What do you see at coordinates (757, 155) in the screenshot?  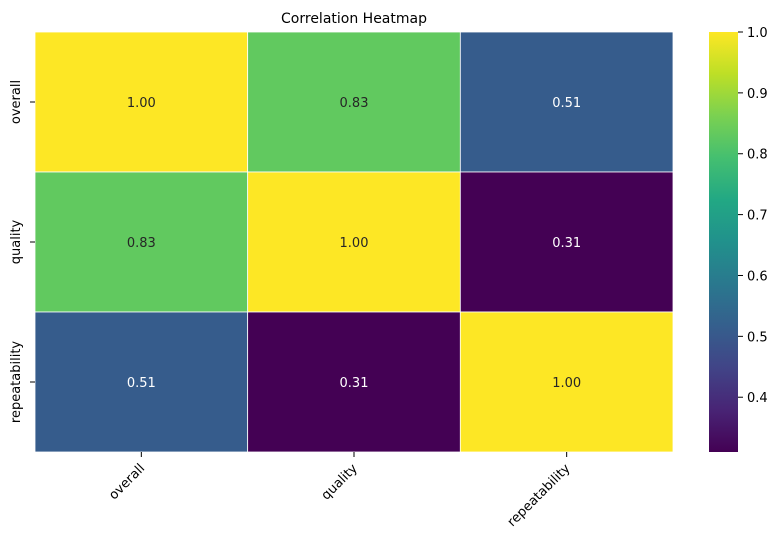 I see `colorbar-tick-label: 0.8` at bounding box center [757, 155].